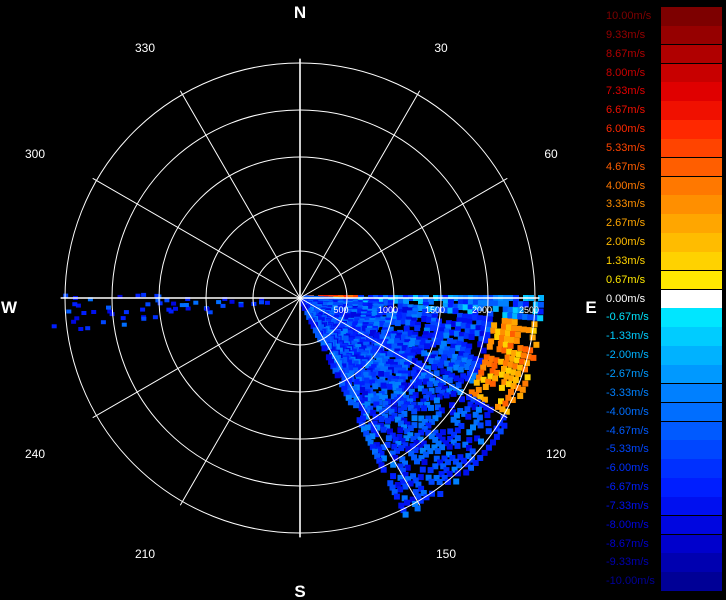 This screenshot has width=726, height=600. I want to click on range-label: 2500, so click(529, 310).